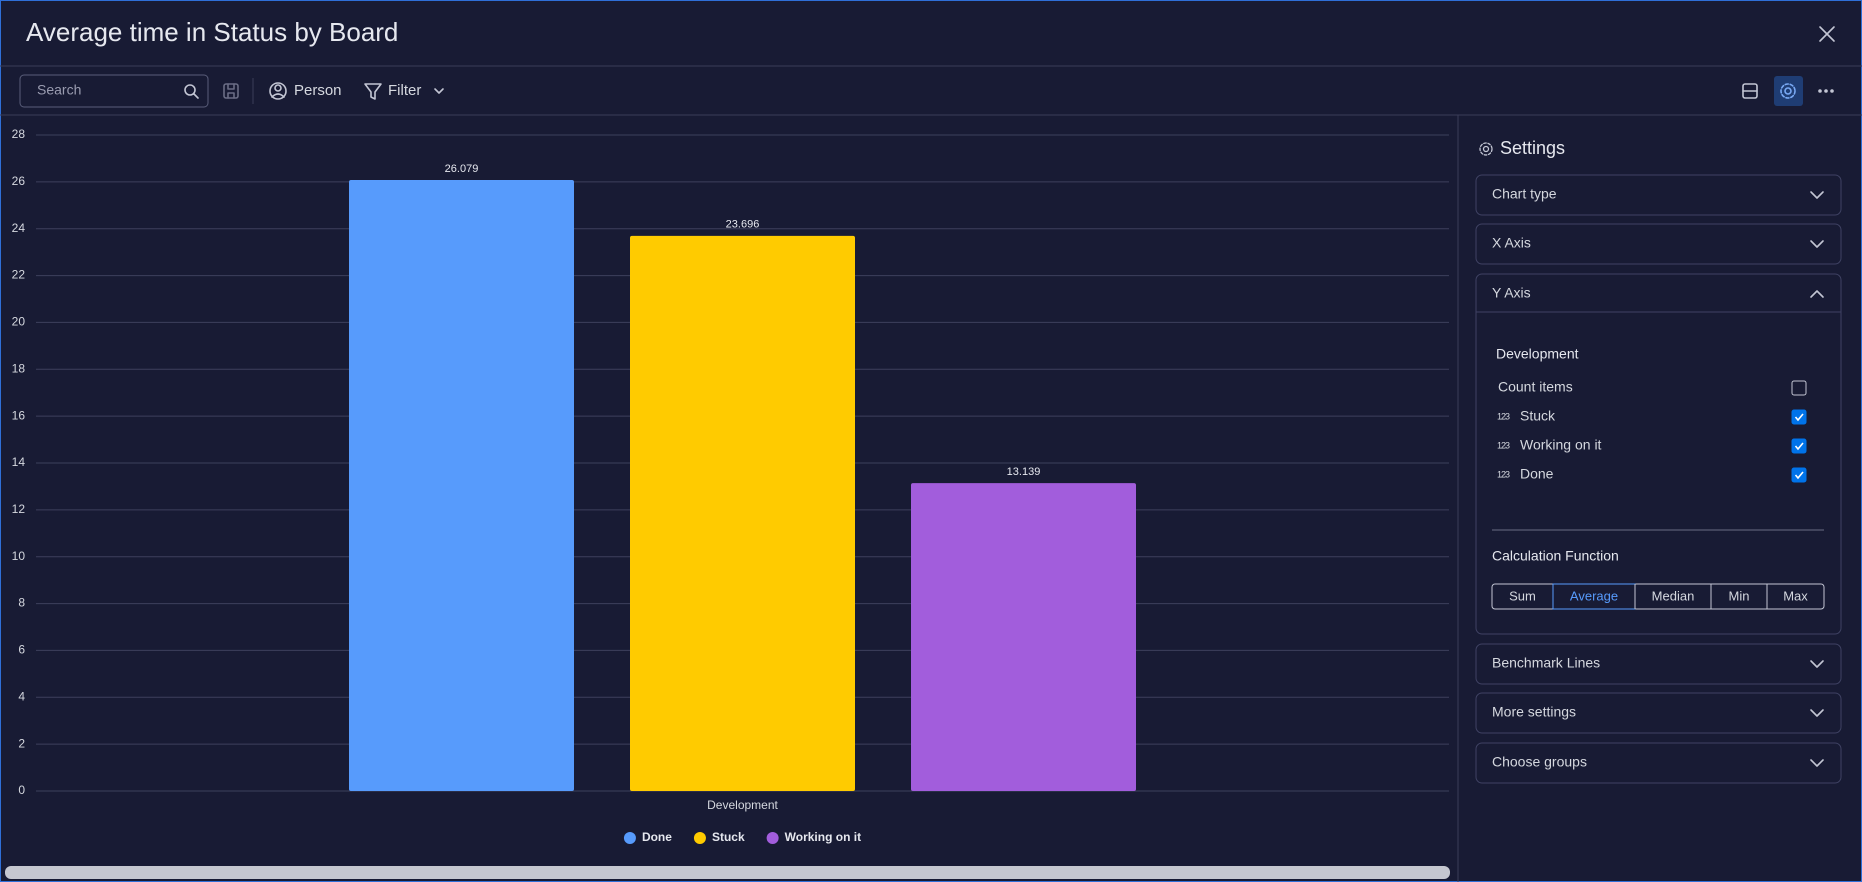 The height and width of the screenshot is (882, 1862). I want to click on search-placeholder: Search, so click(59, 90).